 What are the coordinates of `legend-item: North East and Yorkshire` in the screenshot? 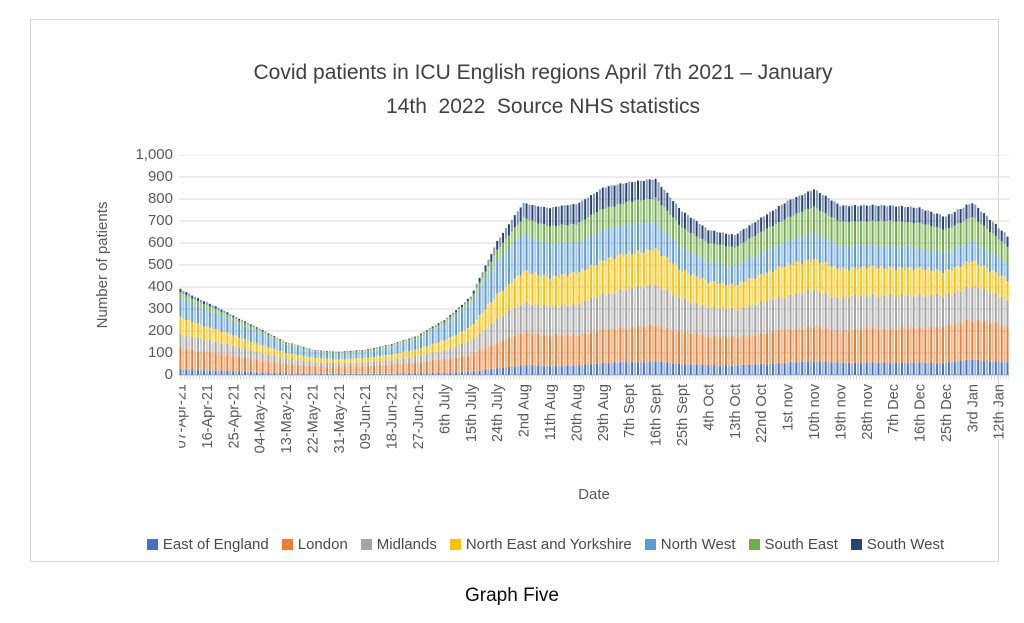 It's located at (540, 544).